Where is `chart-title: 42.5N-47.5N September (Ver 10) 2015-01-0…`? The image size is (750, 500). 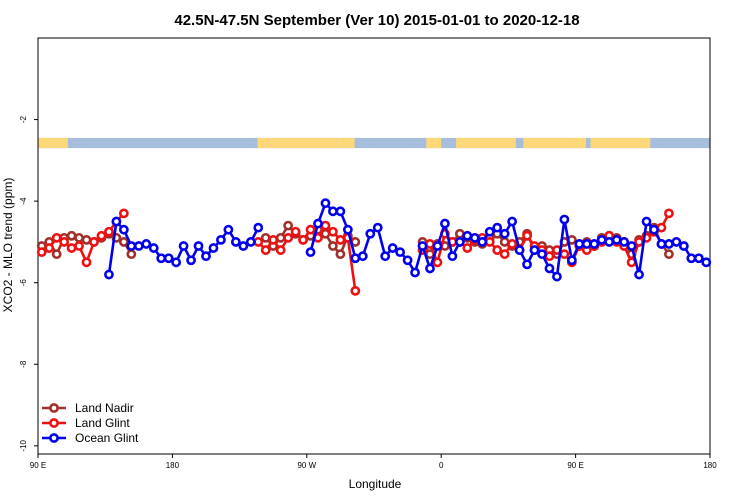
chart-title: 42.5N-47.5N September (Ver 10) 2015-01-0… is located at coordinates (376, 20).